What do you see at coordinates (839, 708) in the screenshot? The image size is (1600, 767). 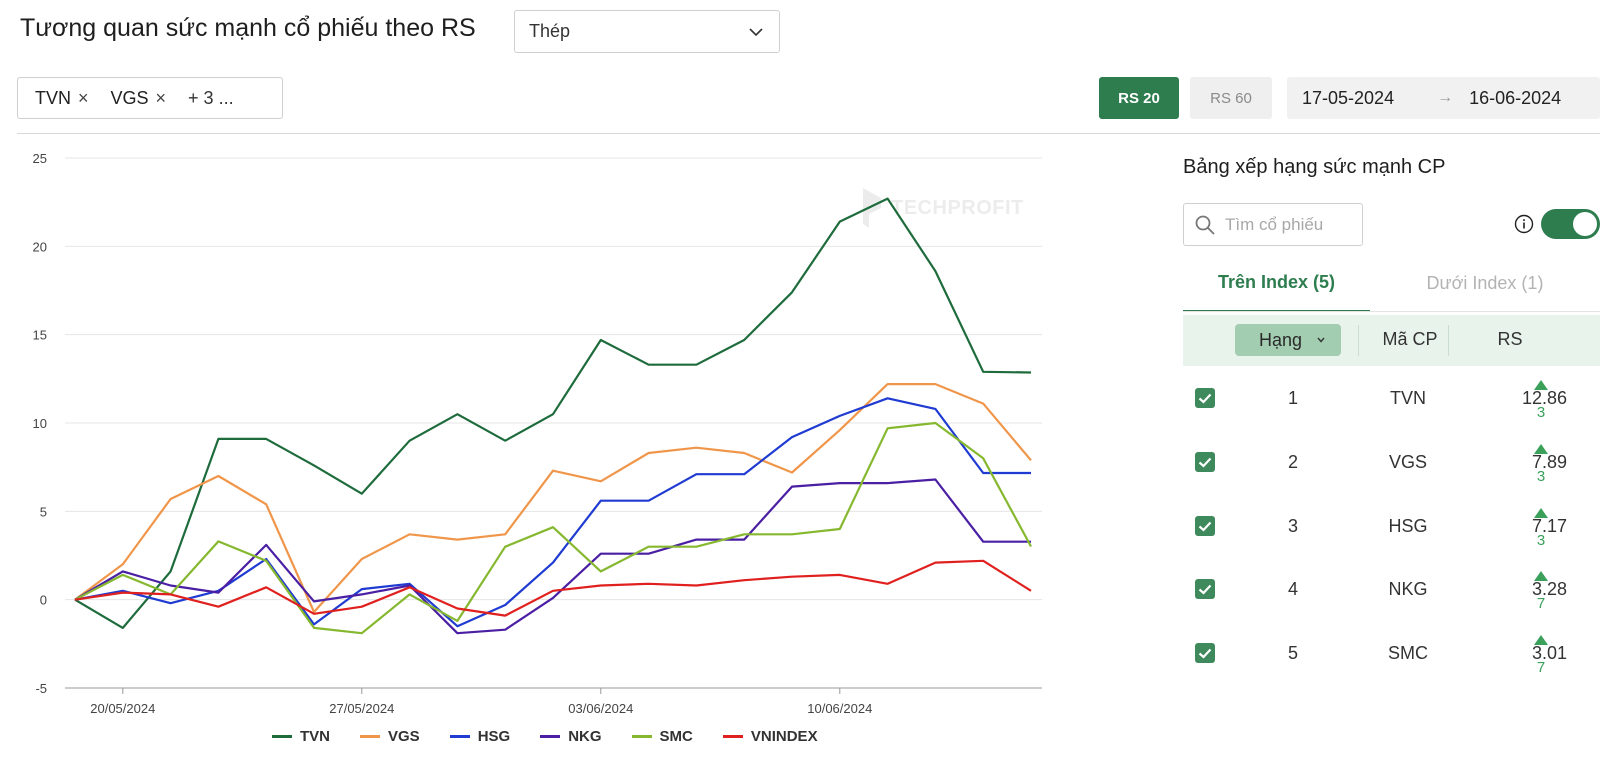 I see `x-tick-label: 10/06/2024` at bounding box center [839, 708].